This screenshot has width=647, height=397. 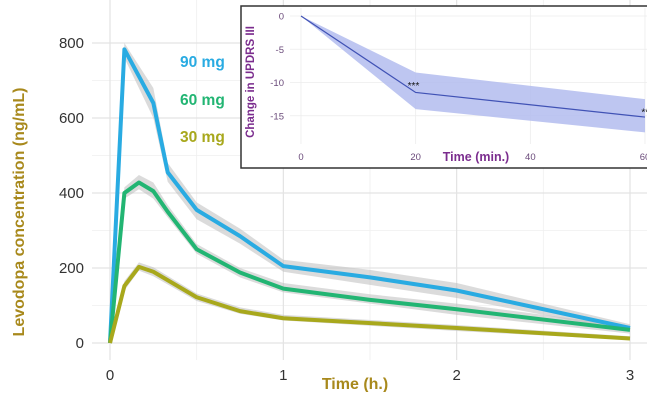 What do you see at coordinates (630, 375) in the screenshot?
I see `x-tick-label: 3` at bounding box center [630, 375].